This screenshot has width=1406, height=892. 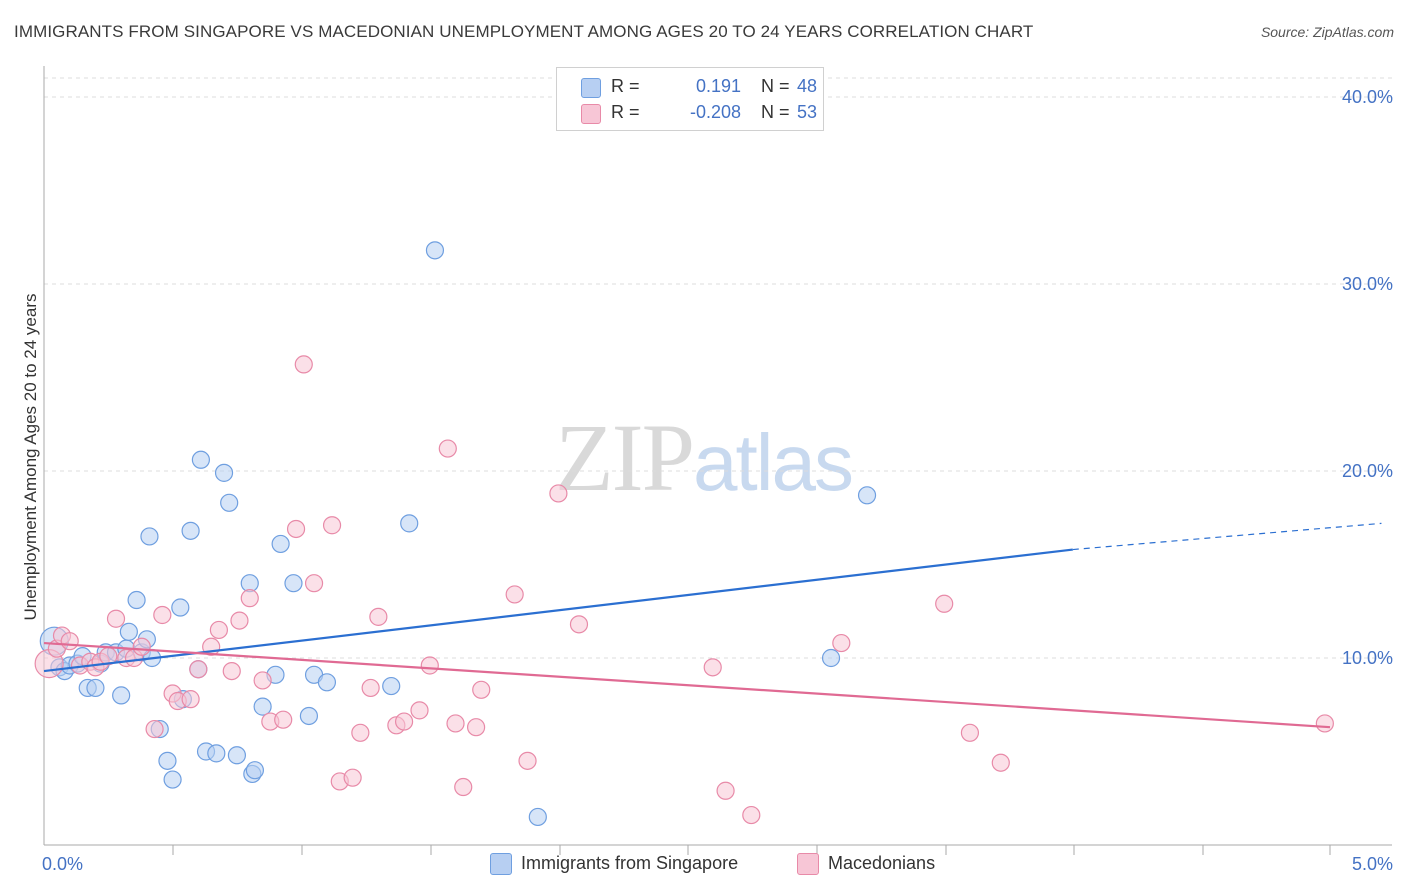 What do you see at coordinates (501, 864) in the screenshot?
I see `bottom-legend-swatch-singapore` at bounding box center [501, 864].